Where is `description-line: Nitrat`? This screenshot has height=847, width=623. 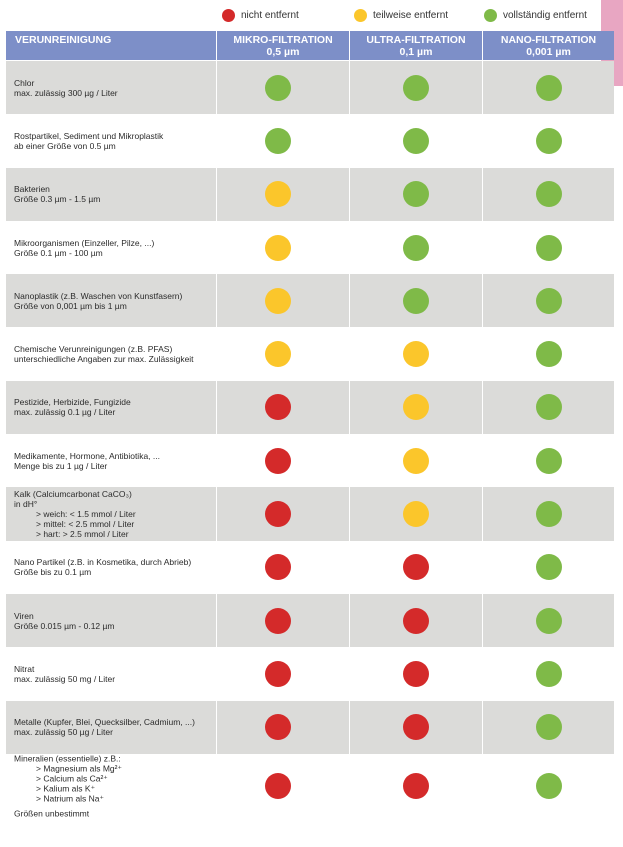 description-line: Nitrat is located at coordinates (24, 668).